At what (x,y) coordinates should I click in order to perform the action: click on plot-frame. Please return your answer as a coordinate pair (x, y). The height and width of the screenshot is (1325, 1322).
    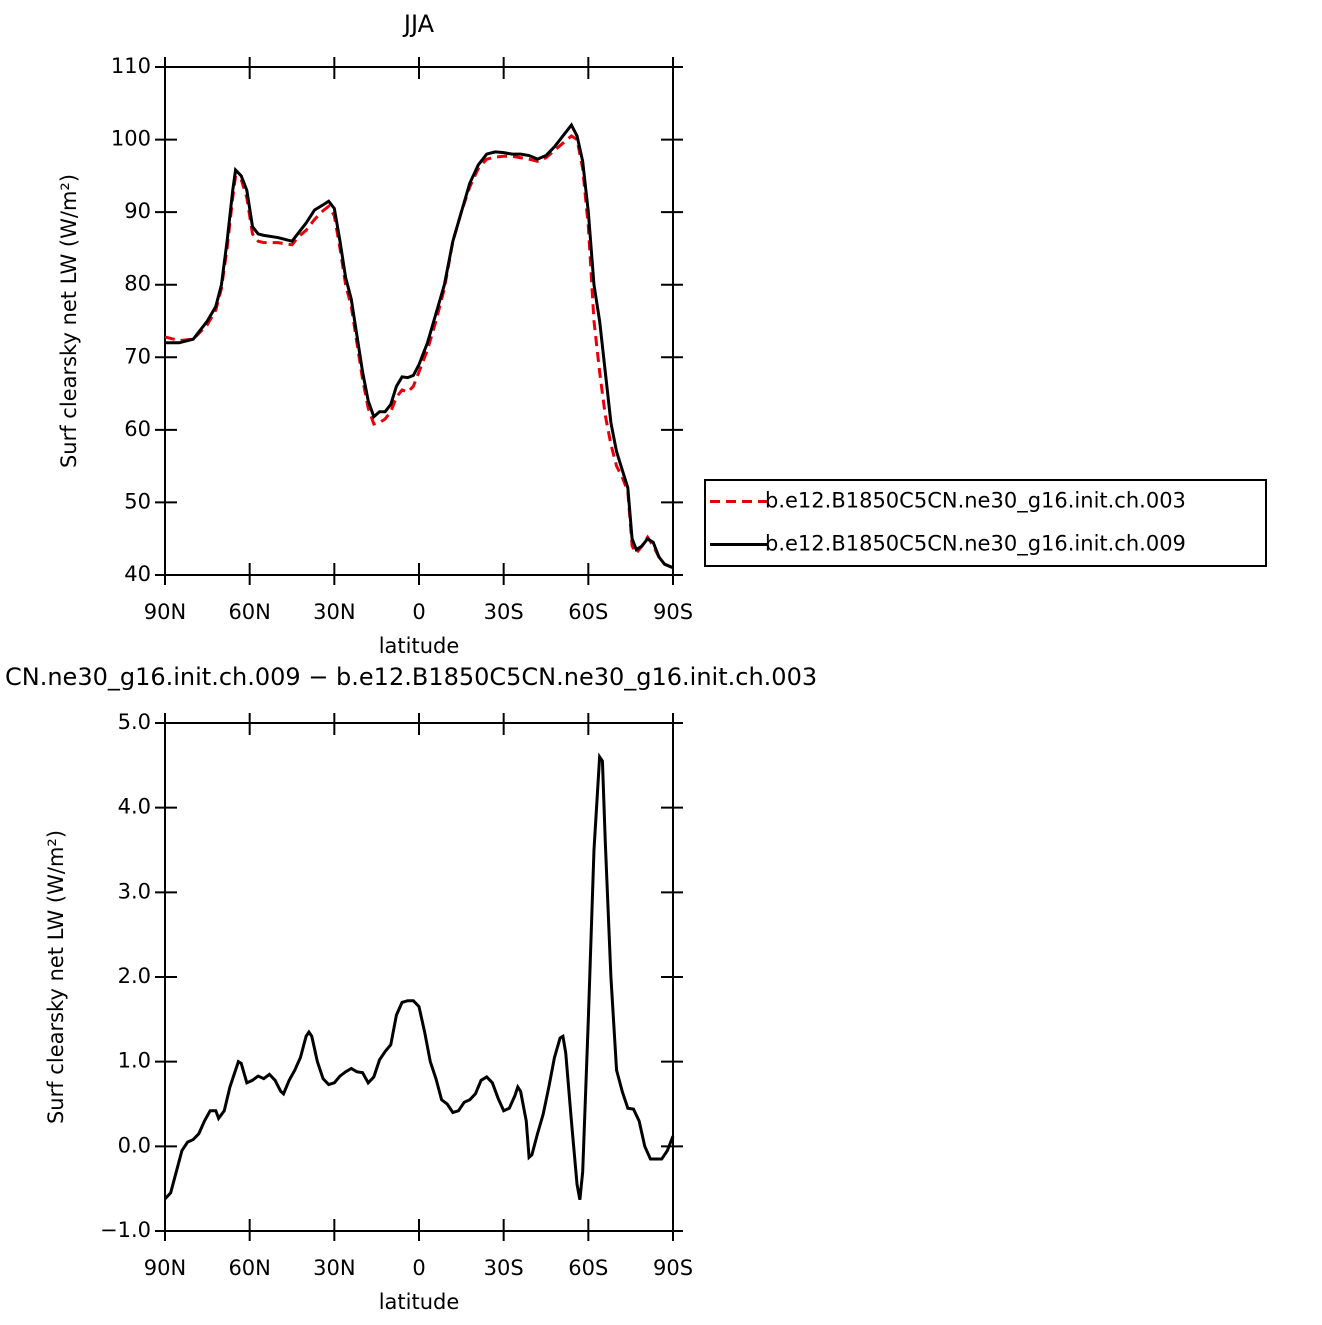
    Looking at the image, I should click on (419, 321).